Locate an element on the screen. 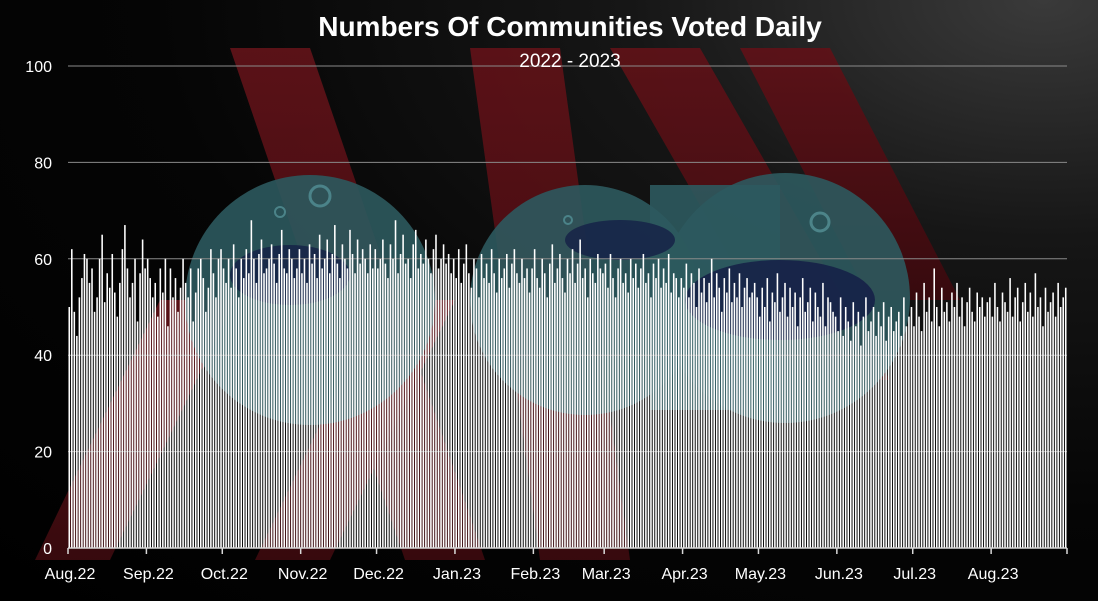  chart-title: Numbers Of Communities Voted Daily is located at coordinates (570, 26).